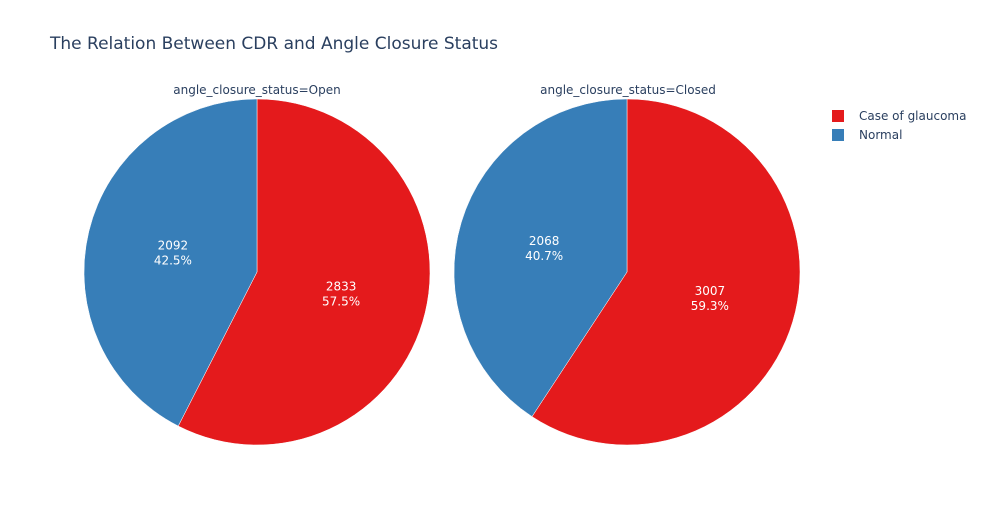 This screenshot has height=525, width=983. I want to click on legend-item-normal: Normal, so click(899, 134).